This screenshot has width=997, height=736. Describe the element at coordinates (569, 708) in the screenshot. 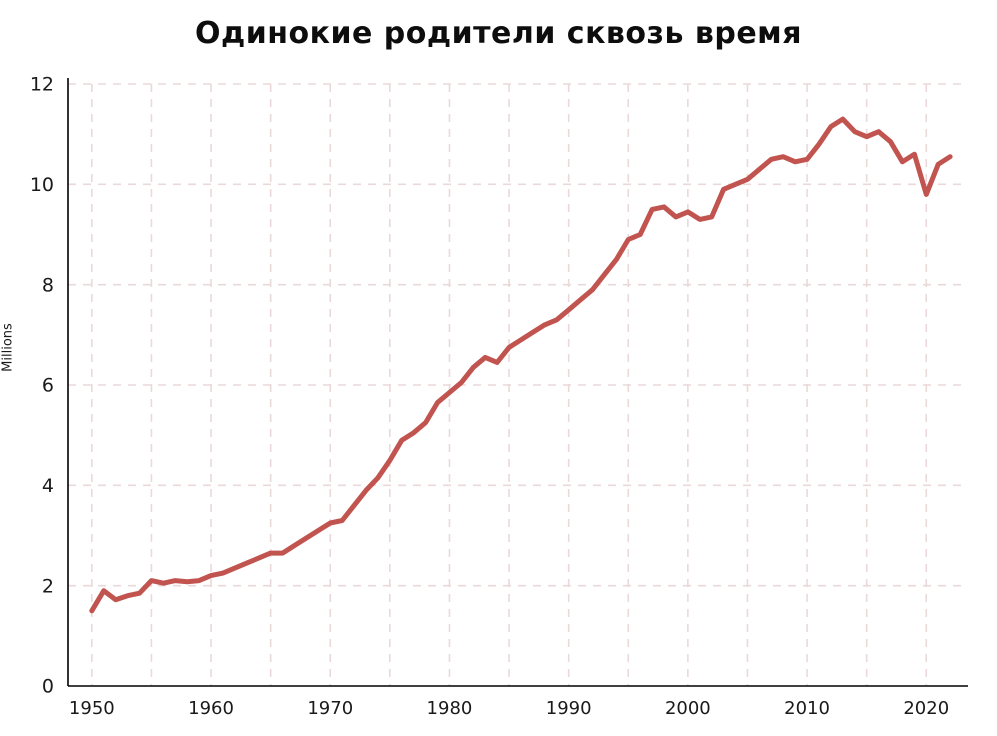

I see `x-tick-label: 1990` at that location.